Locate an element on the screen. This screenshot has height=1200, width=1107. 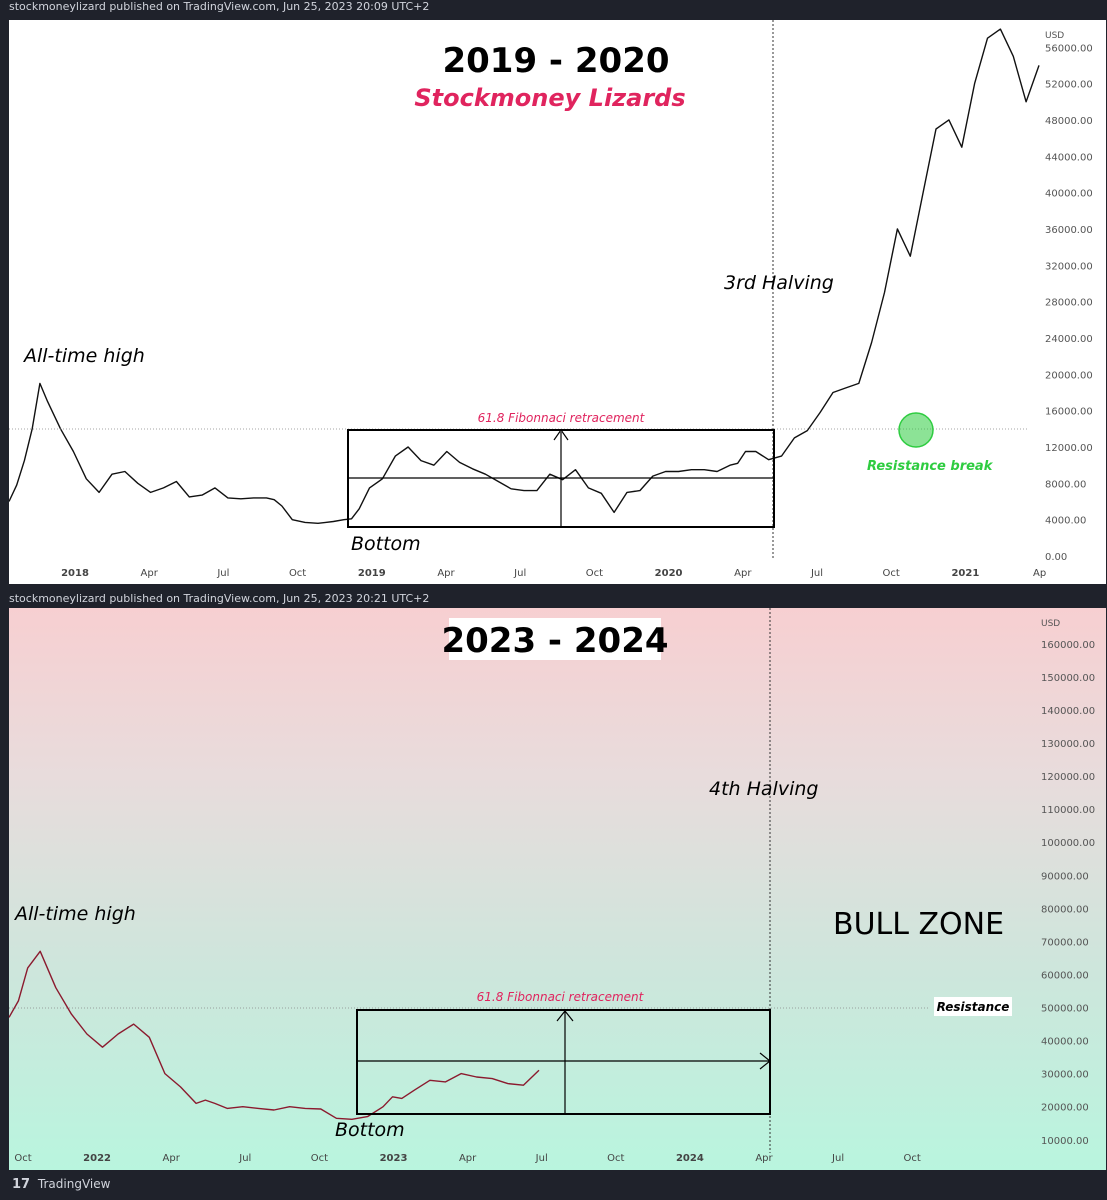
y-tick-label: 12000.00 is located at coordinates (1069, 448).